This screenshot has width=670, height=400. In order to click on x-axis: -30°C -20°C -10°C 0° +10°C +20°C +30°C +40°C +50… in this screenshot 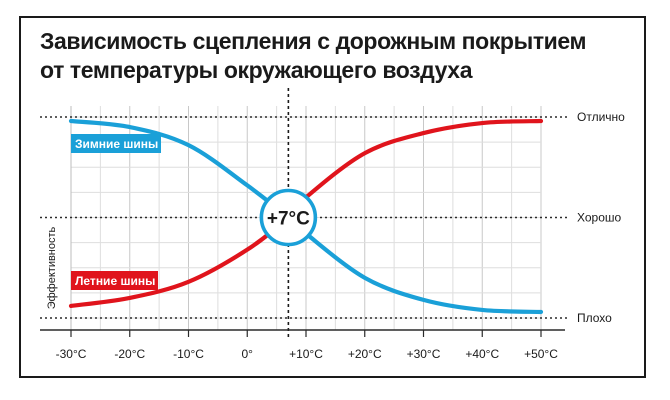, I will do `click(302, 345)`.